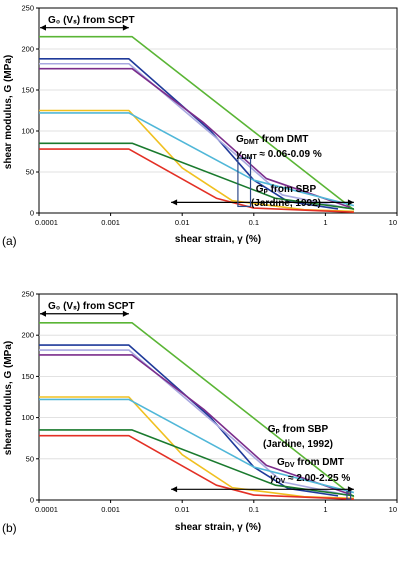 The height and width of the screenshot is (568, 402). What do you see at coordinates (8, 398) in the screenshot?
I see `y-axis-label-b: shear modulus, G (MPa)` at bounding box center [8, 398].